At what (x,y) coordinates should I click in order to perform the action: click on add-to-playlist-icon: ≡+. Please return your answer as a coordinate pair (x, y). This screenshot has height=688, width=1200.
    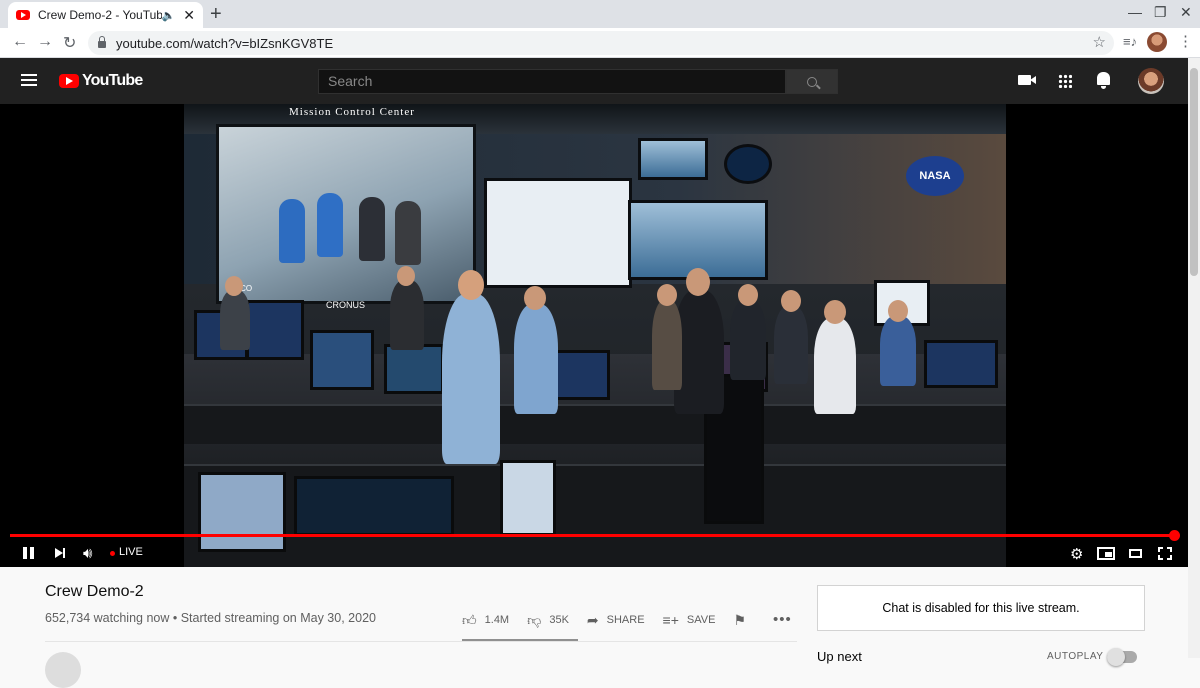
    Looking at the image, I should click on (670, 620).